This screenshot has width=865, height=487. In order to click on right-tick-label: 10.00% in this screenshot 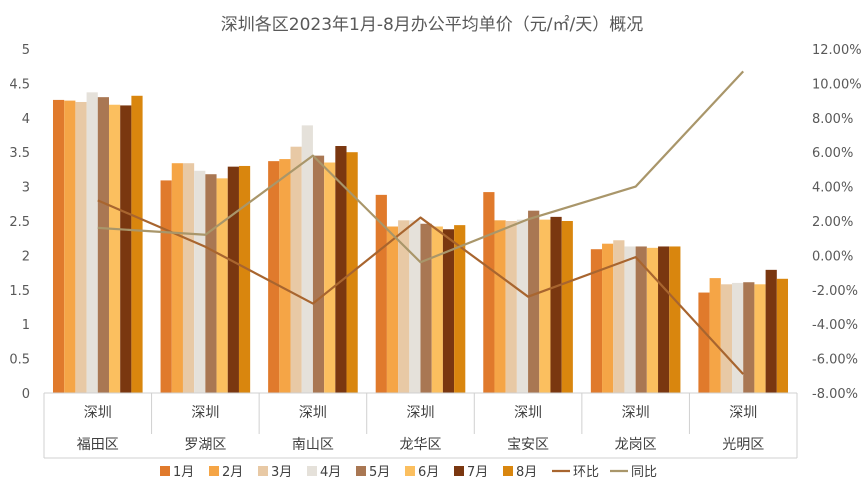, I will do `click(837, 84)`.